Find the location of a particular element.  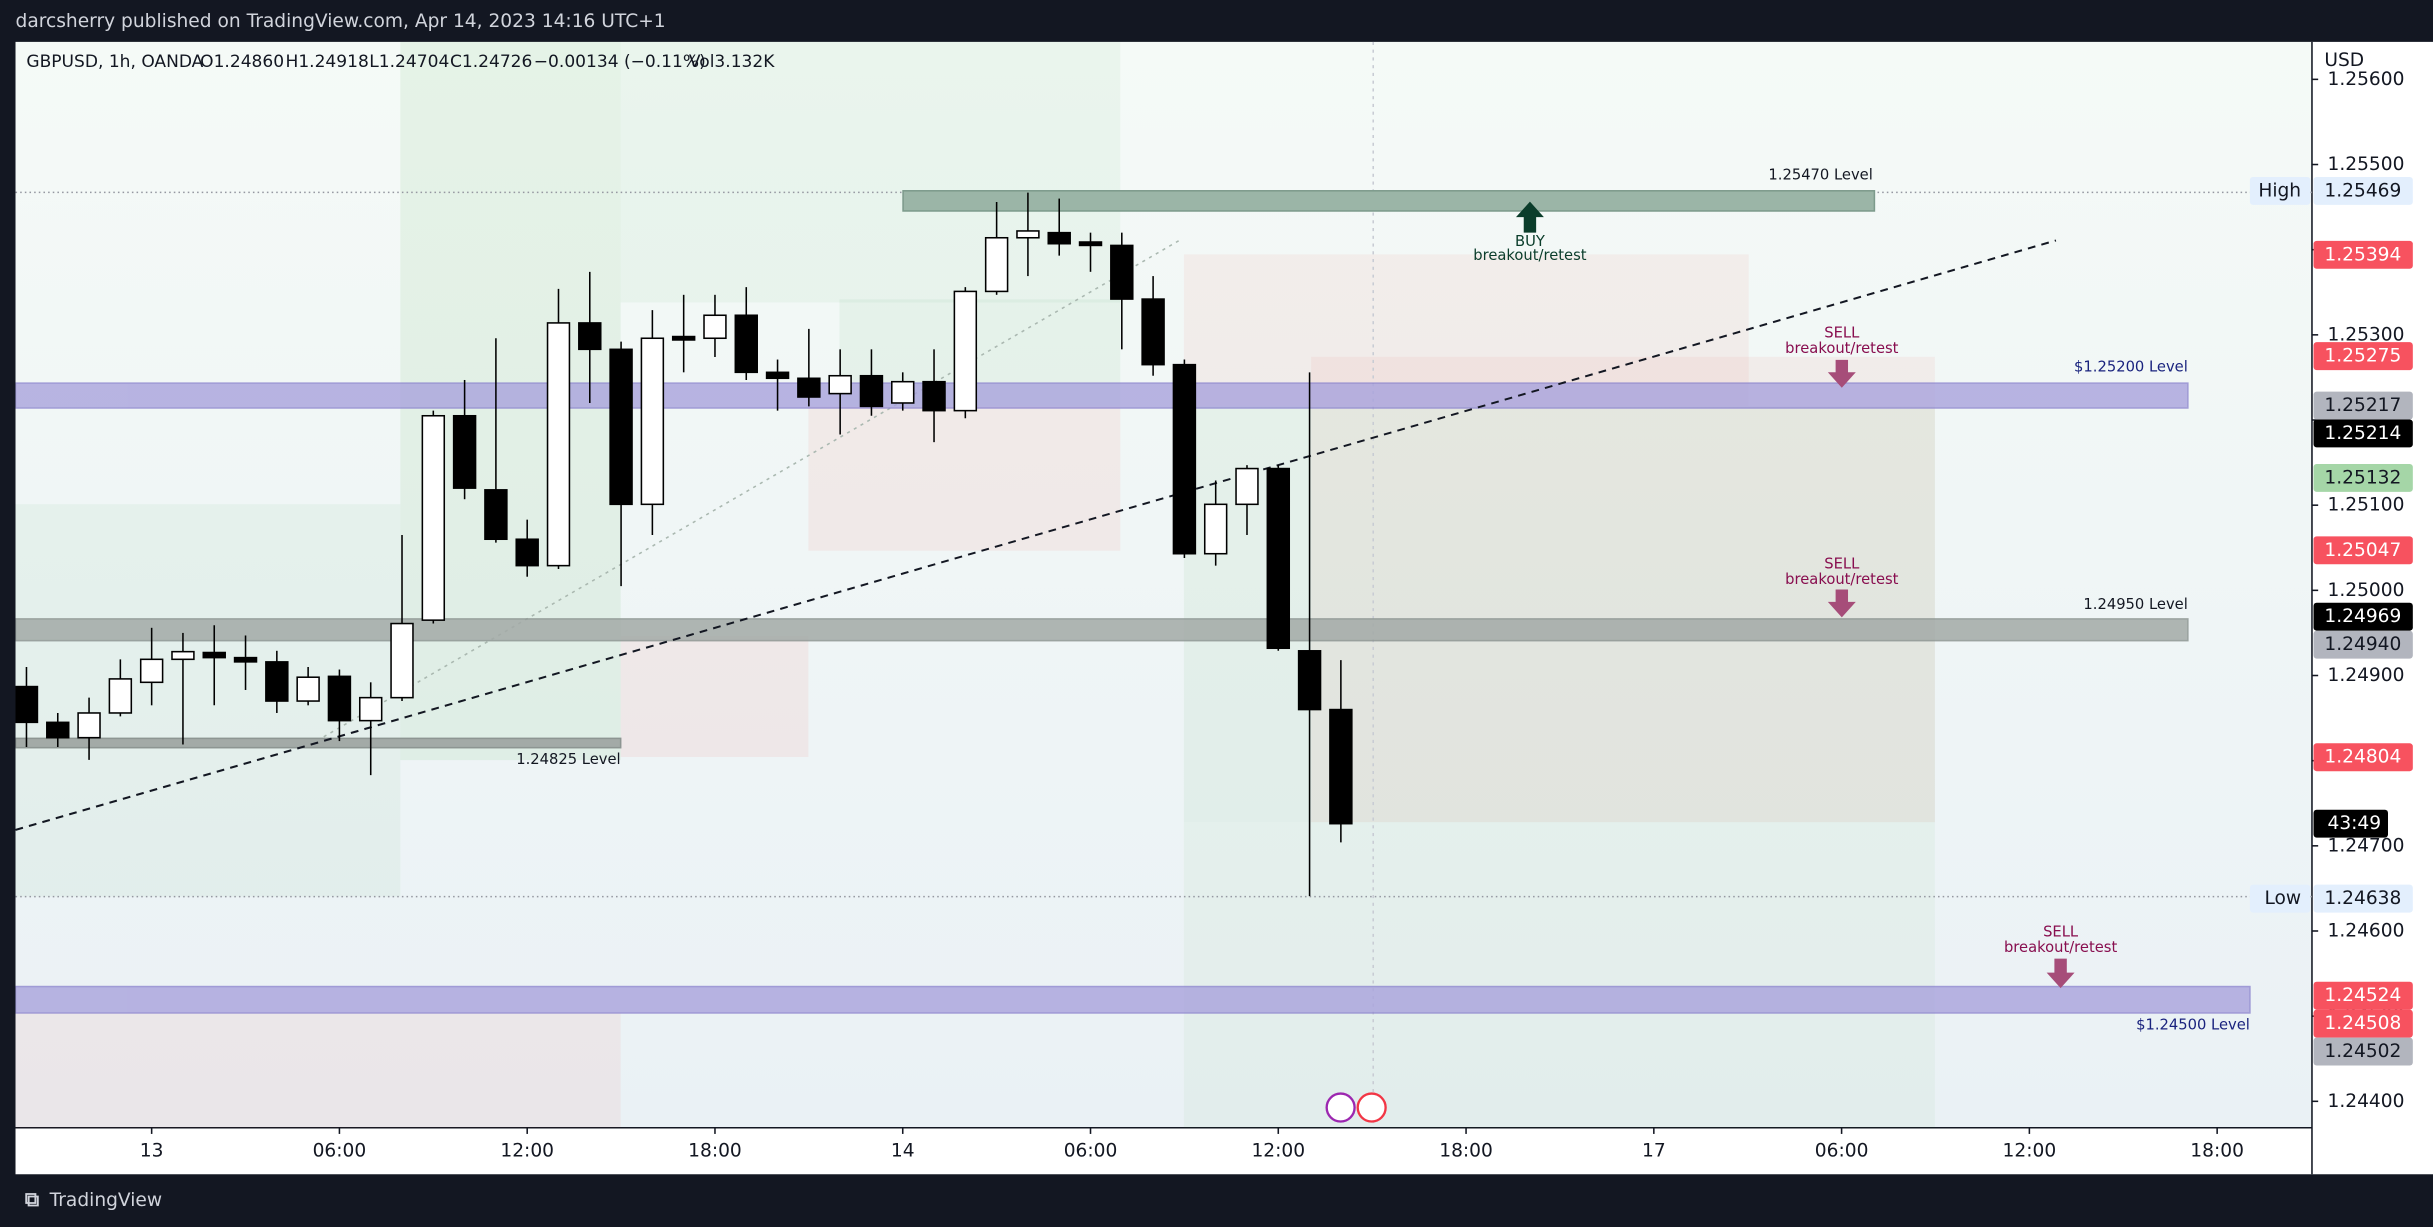

buy-label: BUY is located at coordinates (1530, 241).